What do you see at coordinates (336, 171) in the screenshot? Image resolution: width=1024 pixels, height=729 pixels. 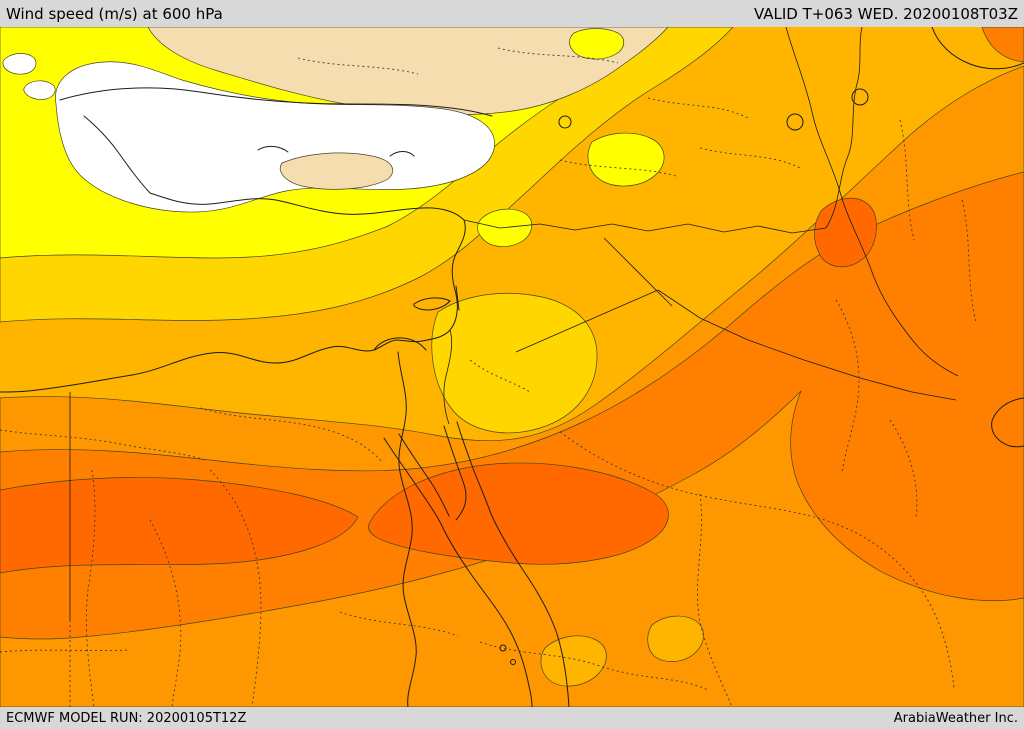 I see `contour-cream-marmara-island` at bounding box center [336, 171].